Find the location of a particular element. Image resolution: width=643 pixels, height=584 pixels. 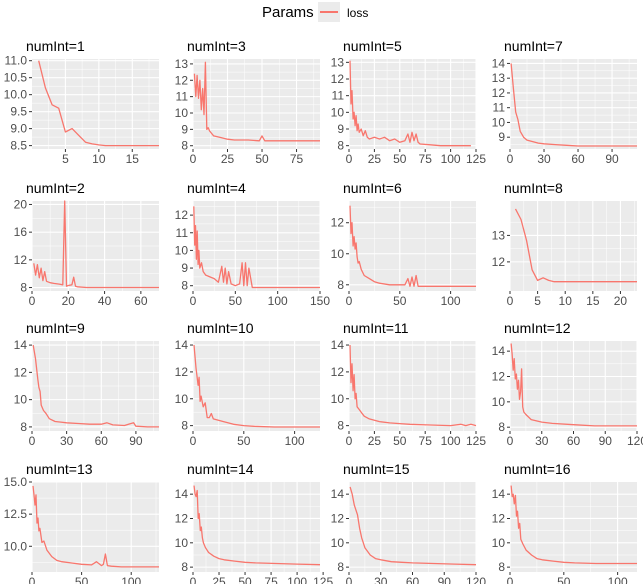

legend-title: Params is located at coordinates (288, 12).